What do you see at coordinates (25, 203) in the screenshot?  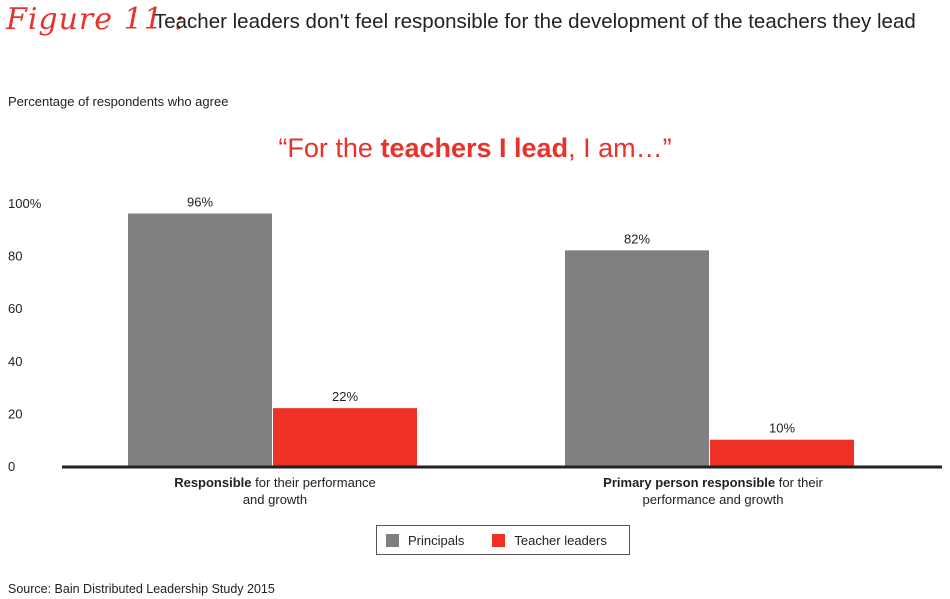 I see `y-tick-label: 100%` at bounding box center [25, 203].